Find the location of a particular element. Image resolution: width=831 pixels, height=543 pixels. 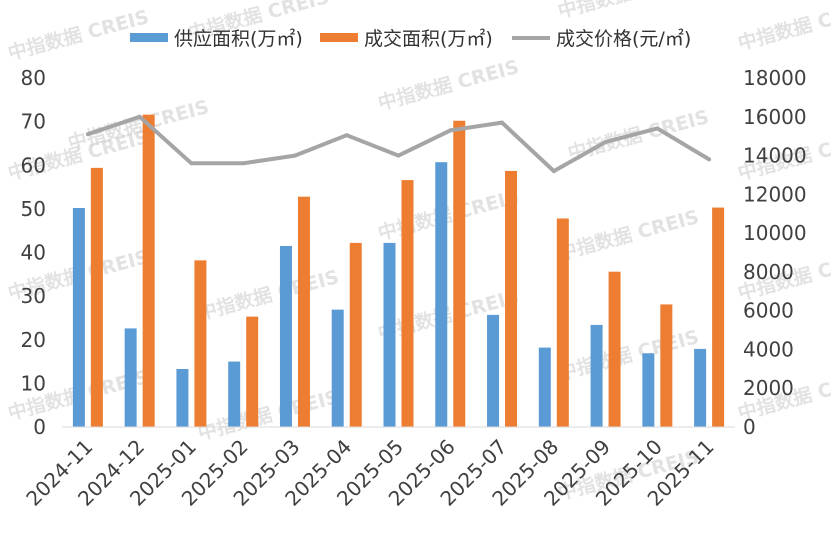

right-axis-tick: 14000 is located at coordinates (775, 156).